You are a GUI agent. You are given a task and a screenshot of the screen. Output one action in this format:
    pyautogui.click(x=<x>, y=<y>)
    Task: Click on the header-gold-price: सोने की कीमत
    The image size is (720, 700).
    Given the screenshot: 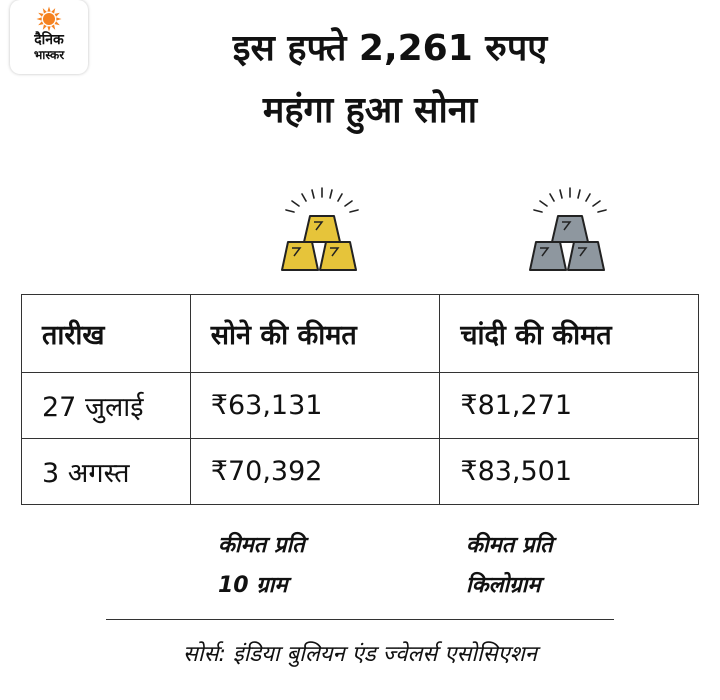 What is the action you would take?
    pyautogui.click(x=315, y=333)
    